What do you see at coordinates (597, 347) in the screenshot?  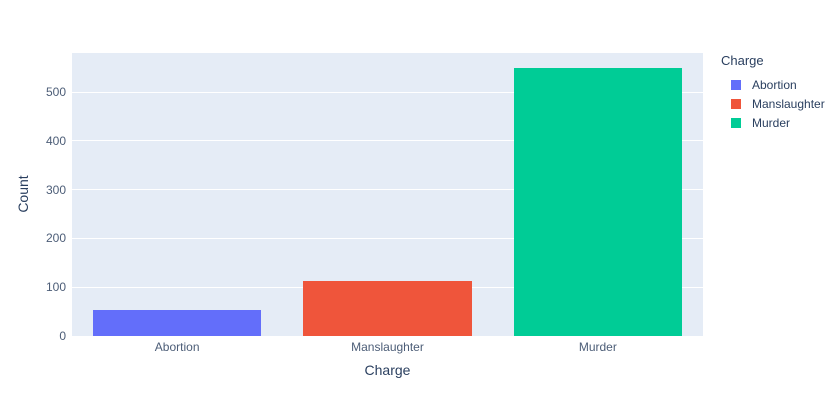 I see `x-tick-label-murder: Murder` at bounding box center [597, 347].